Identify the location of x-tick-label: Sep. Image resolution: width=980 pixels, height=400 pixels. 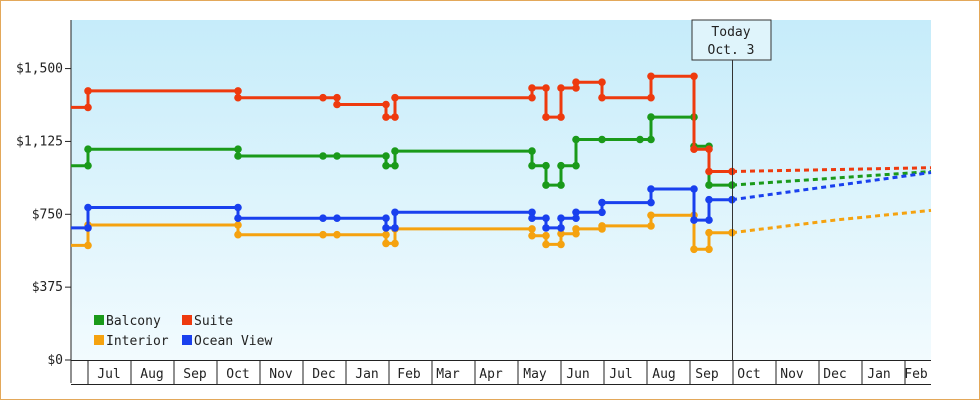
(707, 374).